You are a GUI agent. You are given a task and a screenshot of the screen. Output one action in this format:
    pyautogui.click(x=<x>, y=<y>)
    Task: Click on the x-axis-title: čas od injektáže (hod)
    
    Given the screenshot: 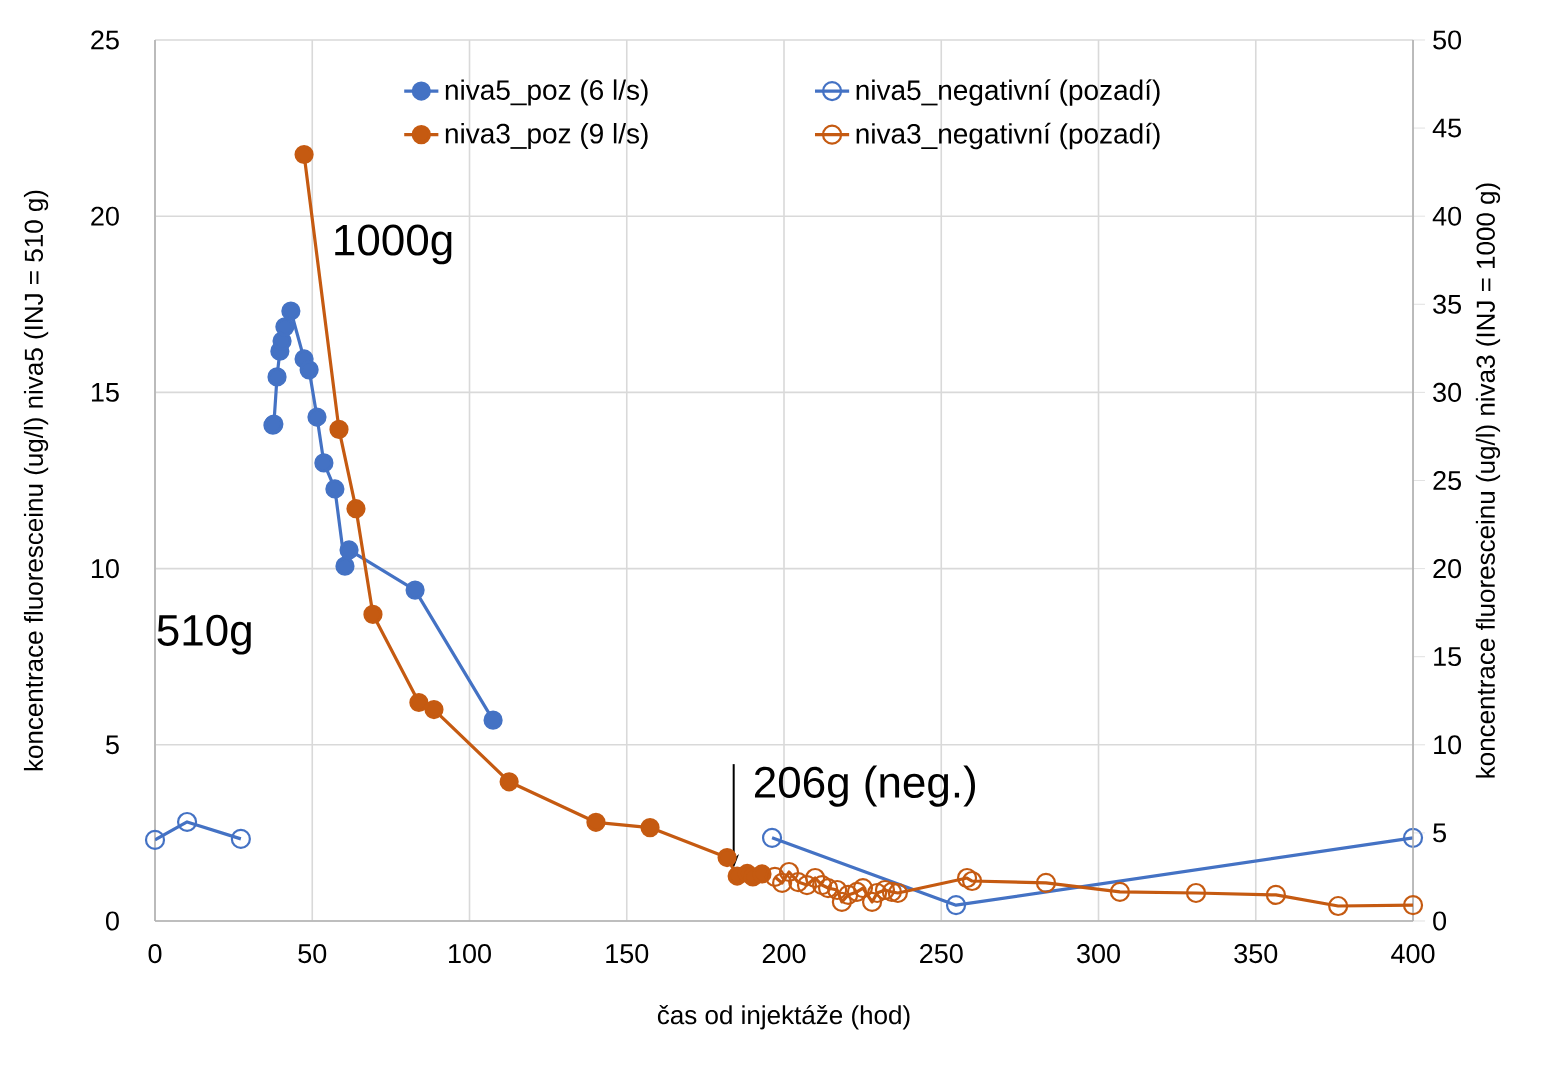 What is the action you would take?
    pyautogui.click(x=783, y=1017)
    